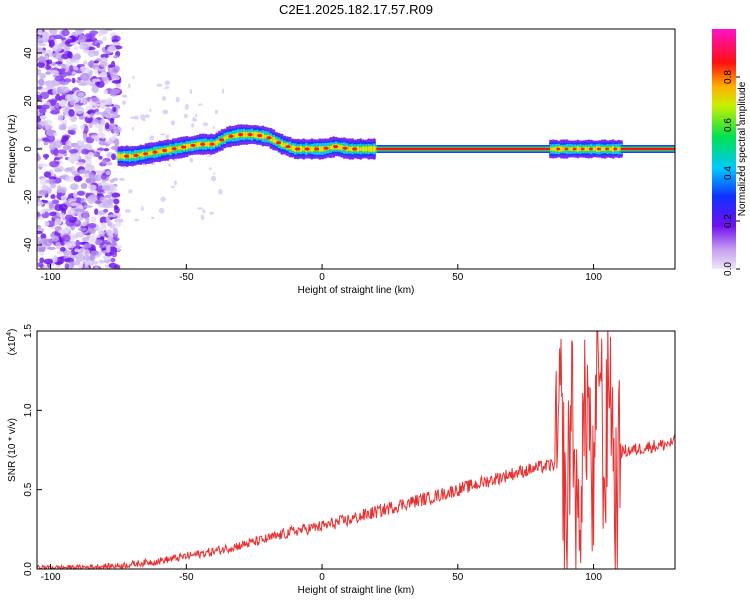 Image resolution: width=750 pixels, height=600 pixels. I want to click on chart-title: C2E1.2025.182.17.57.R09, so click(356, 9).